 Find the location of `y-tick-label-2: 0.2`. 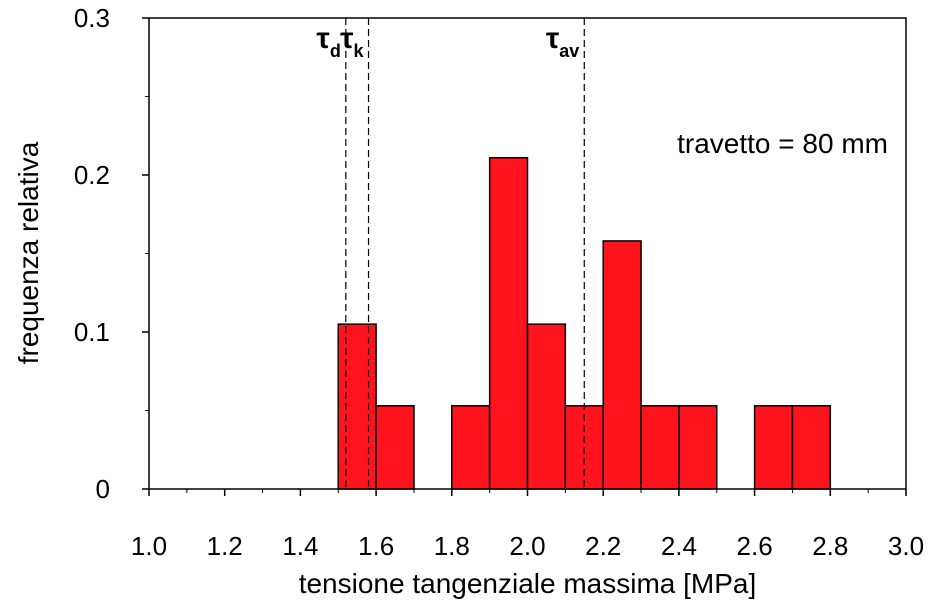

y-tick-label-2: 0.2 is located at coordinates (92, 175).